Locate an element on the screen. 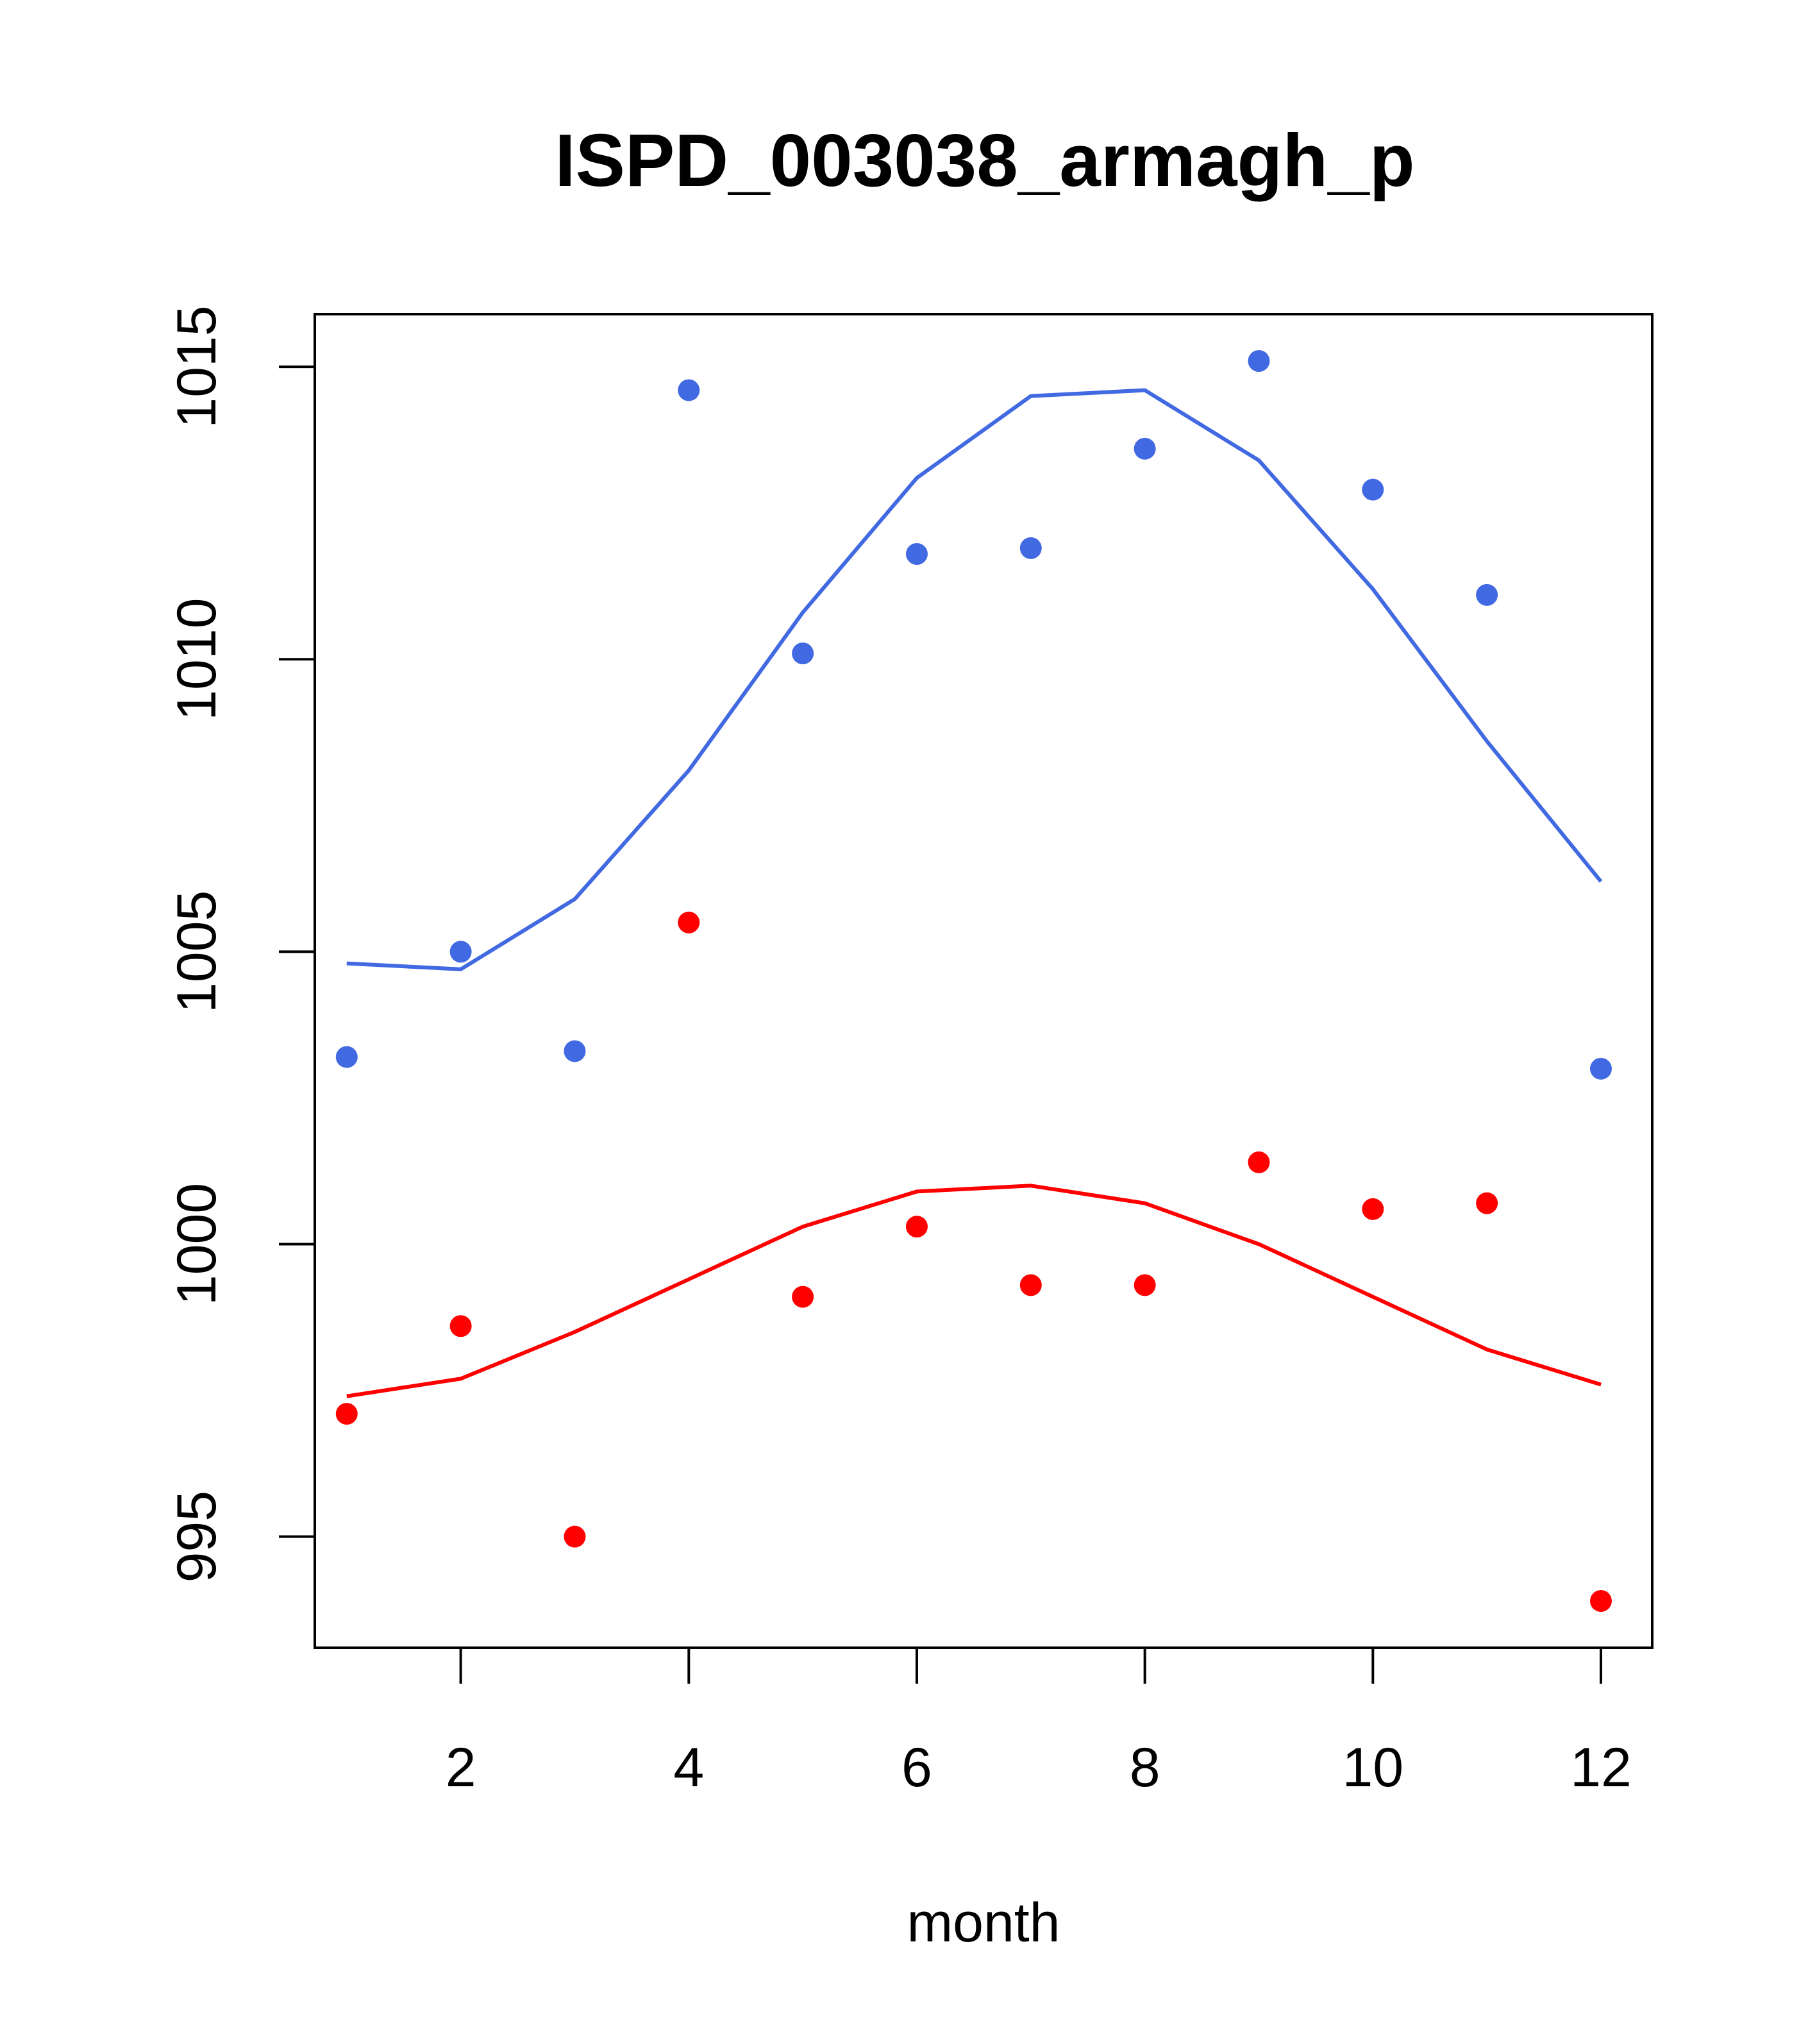  y-tick-label: 995 is located at coordinates (197, 1537).